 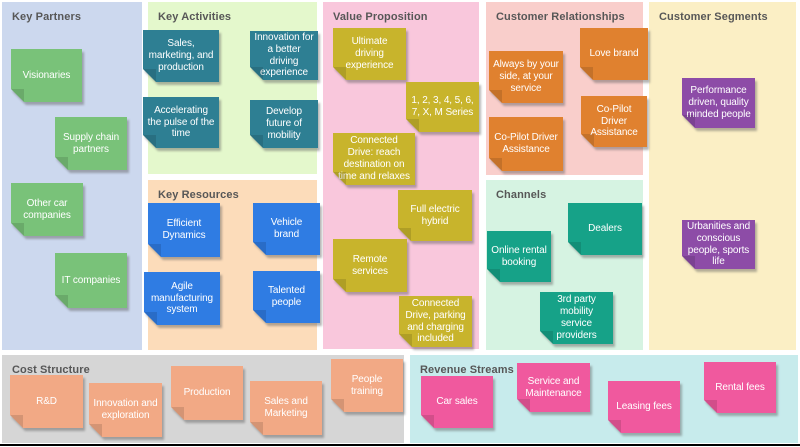 I want to click on note-third-party-mobility: 3rd party mobility service providers, so click(x=576, y=318).